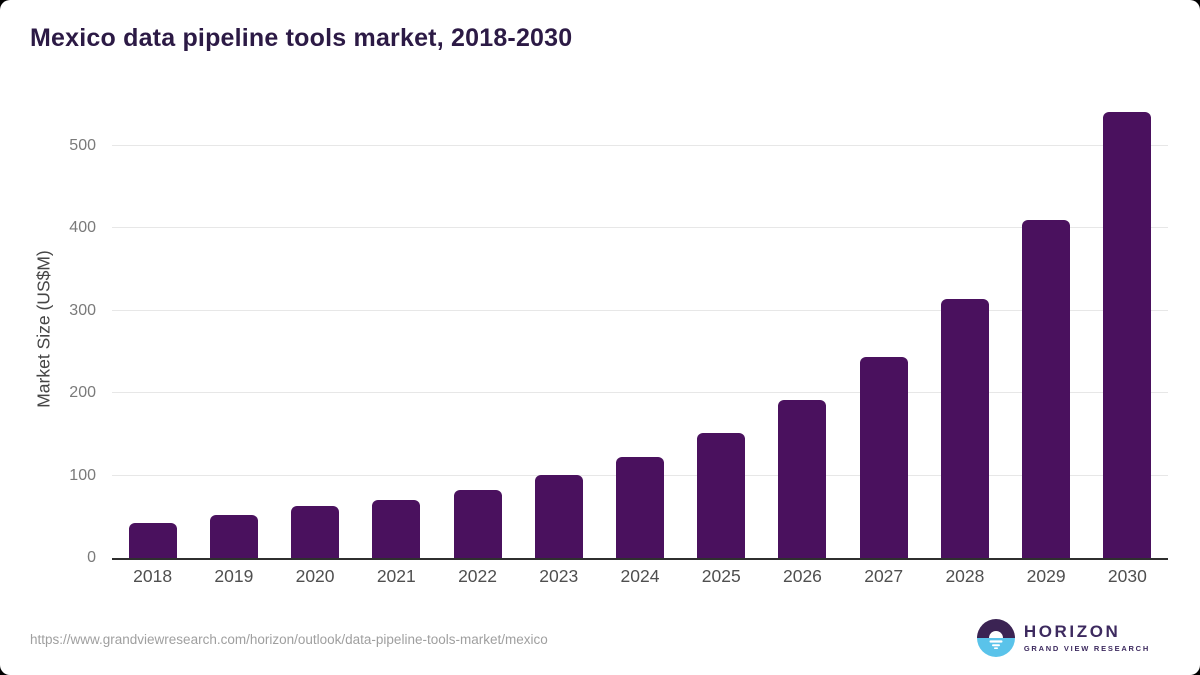 The height and width of the screenshot is (675, 1200). What do you see at coordinates (82, 145) in the screenshot?
I see `y-tick-500: 500` at bounding box center [82, 145].